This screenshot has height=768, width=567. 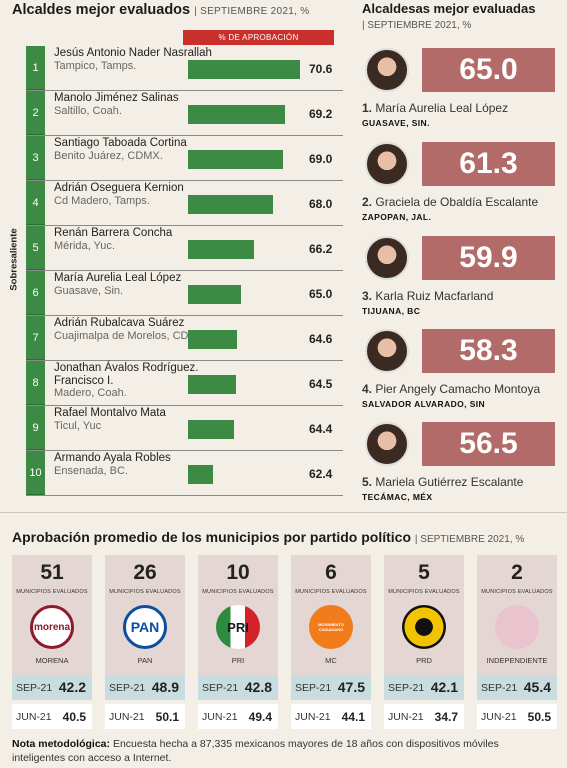 What do you see at coordinates (321, 68) in the screenshot?
I see `approval-value: 70.6` at bounding box center [321, 68].